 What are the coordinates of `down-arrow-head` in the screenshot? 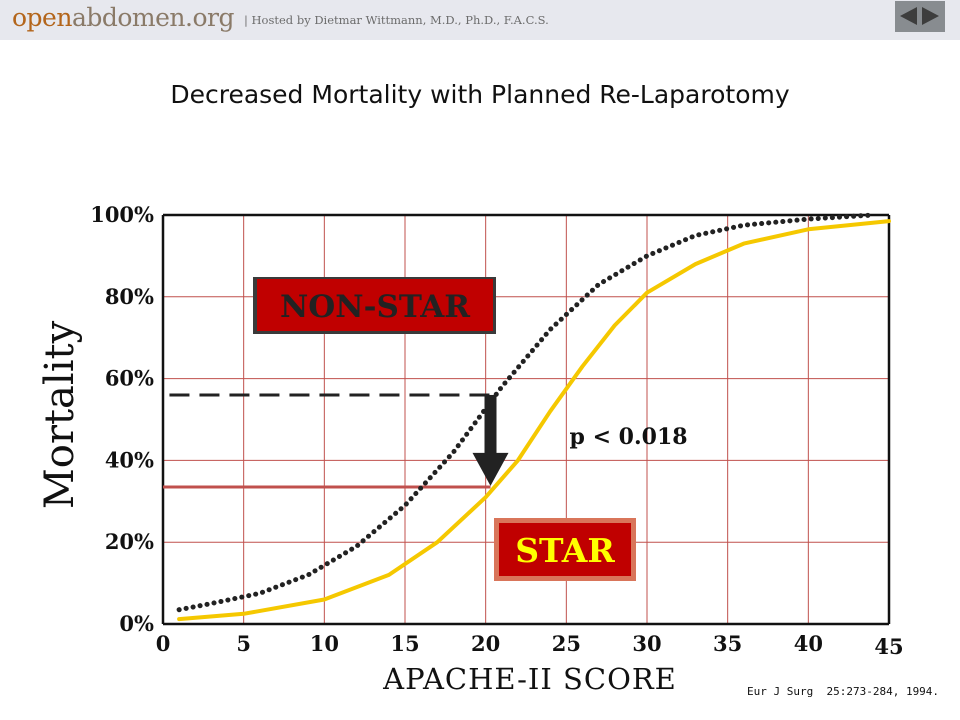 It's located at (490, 469).